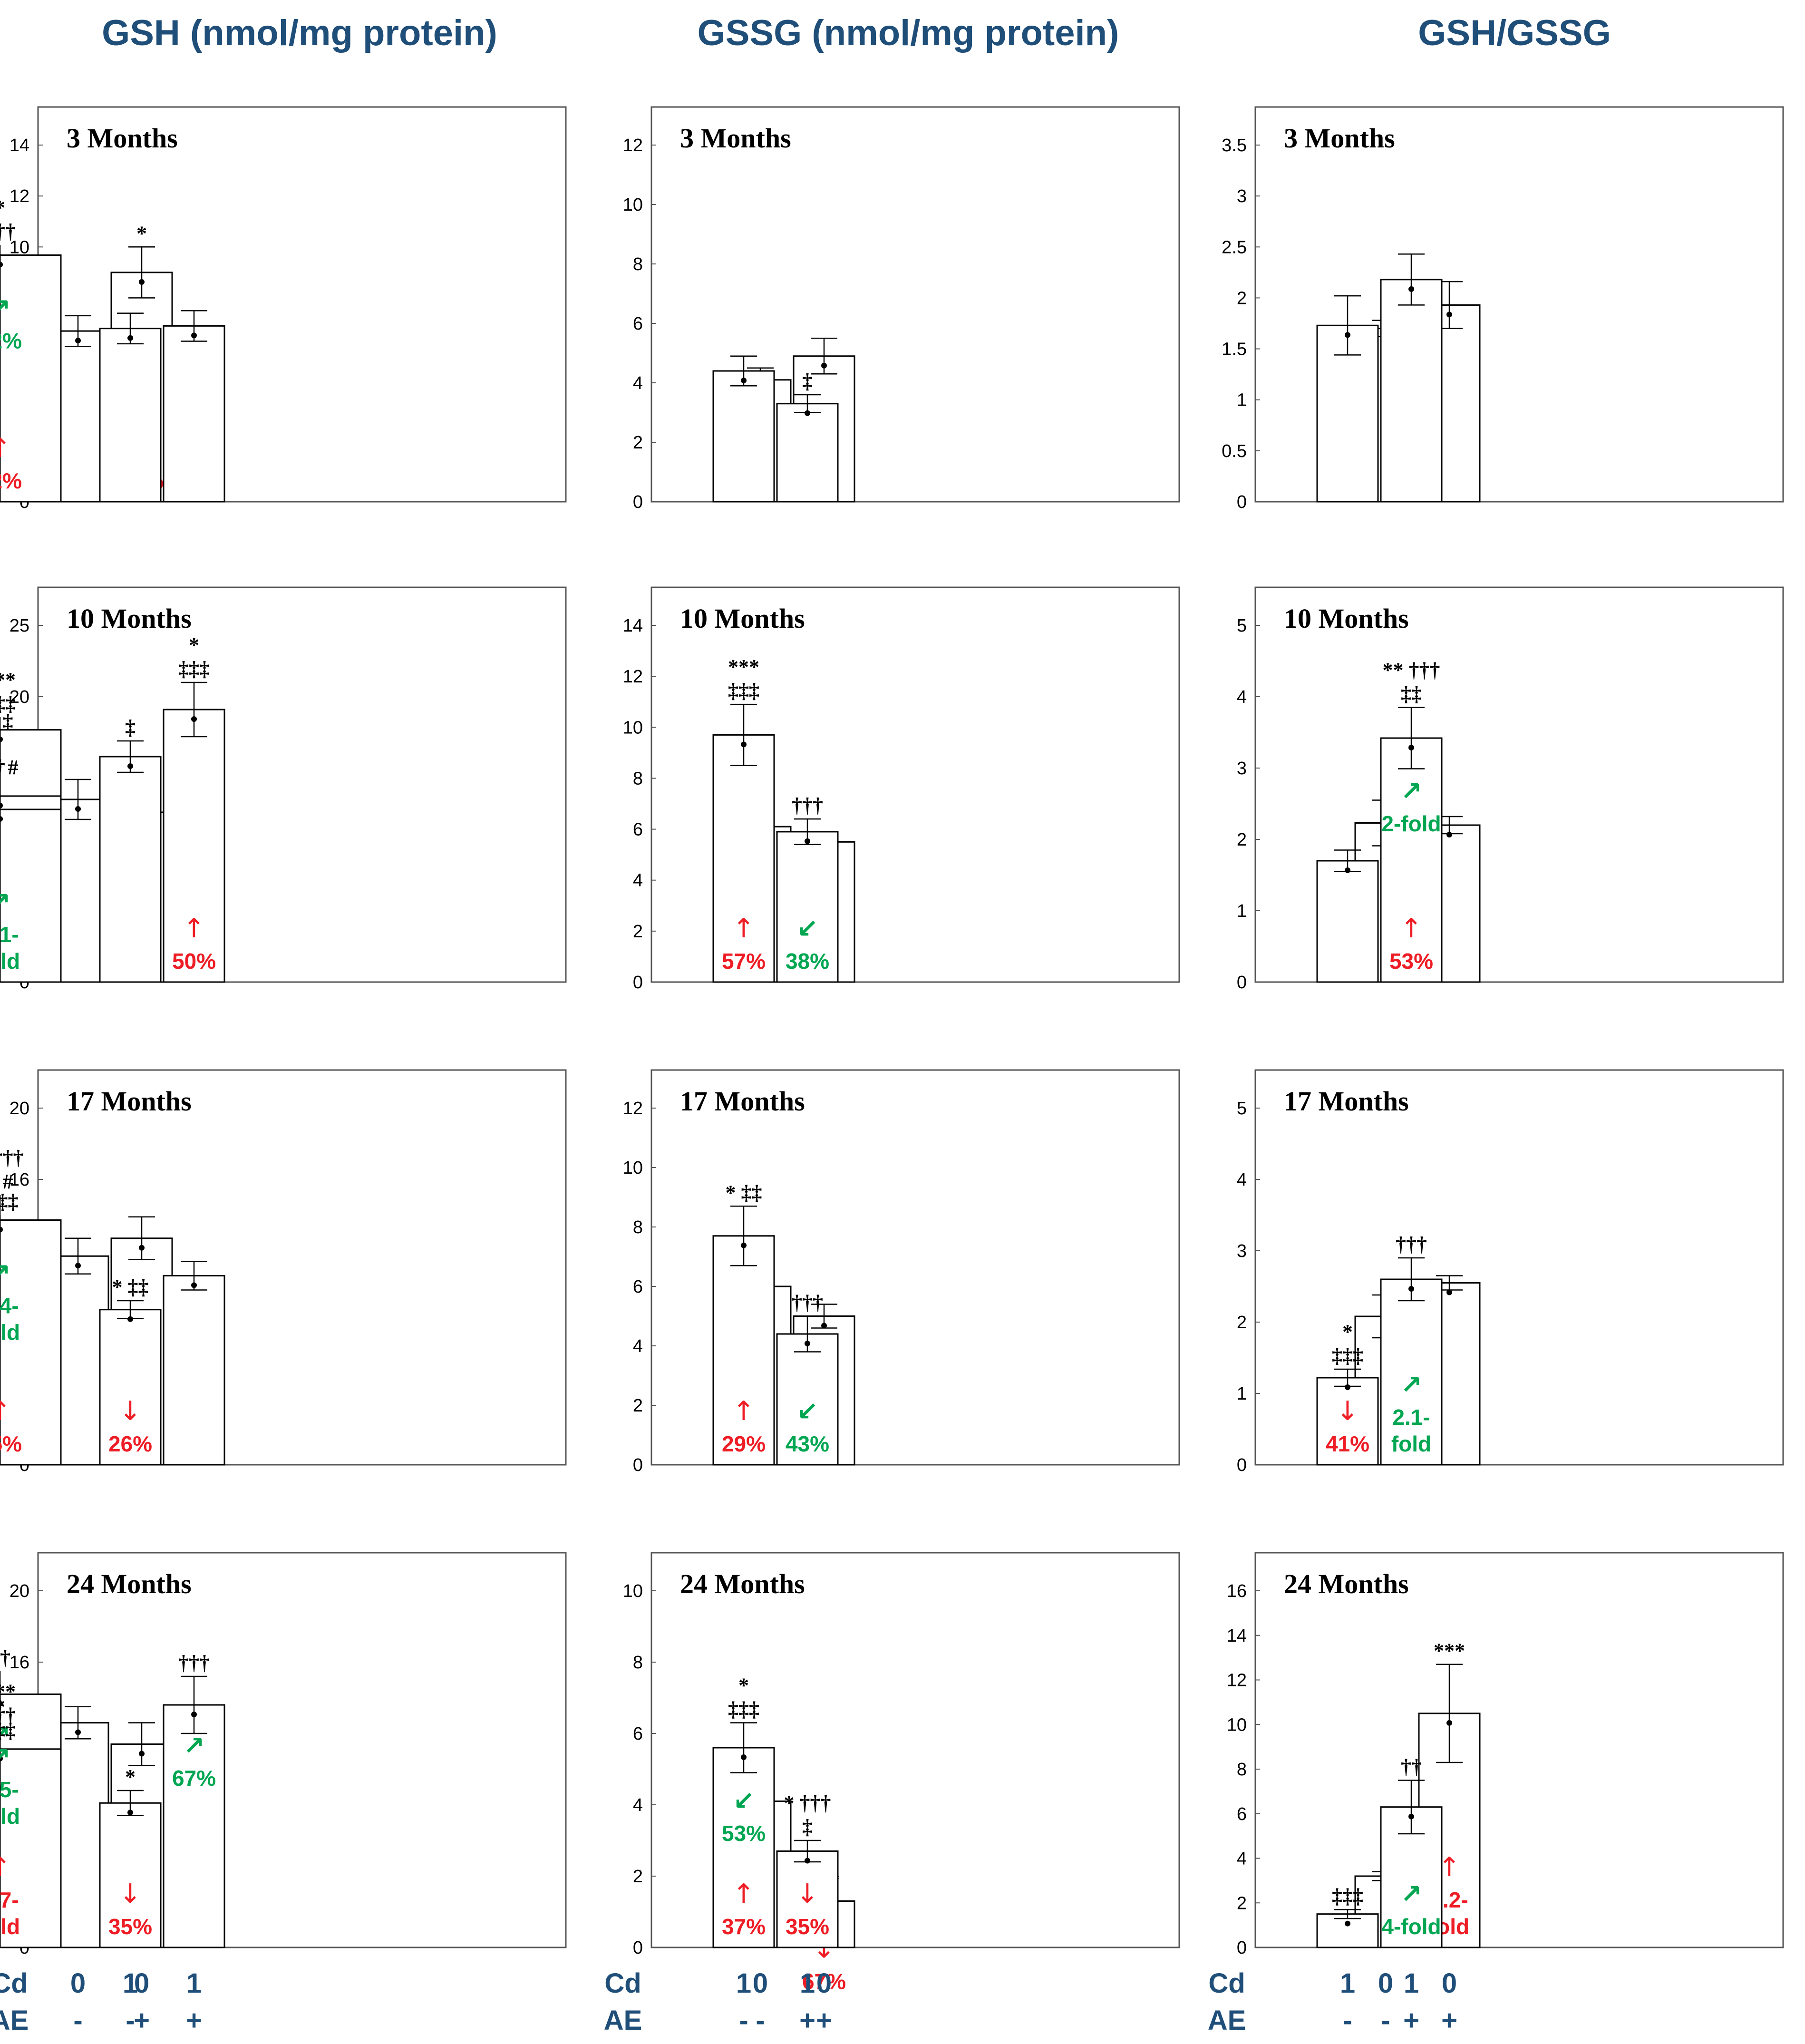  I want to click on change-arrow: ↓, so click(807, 1894).